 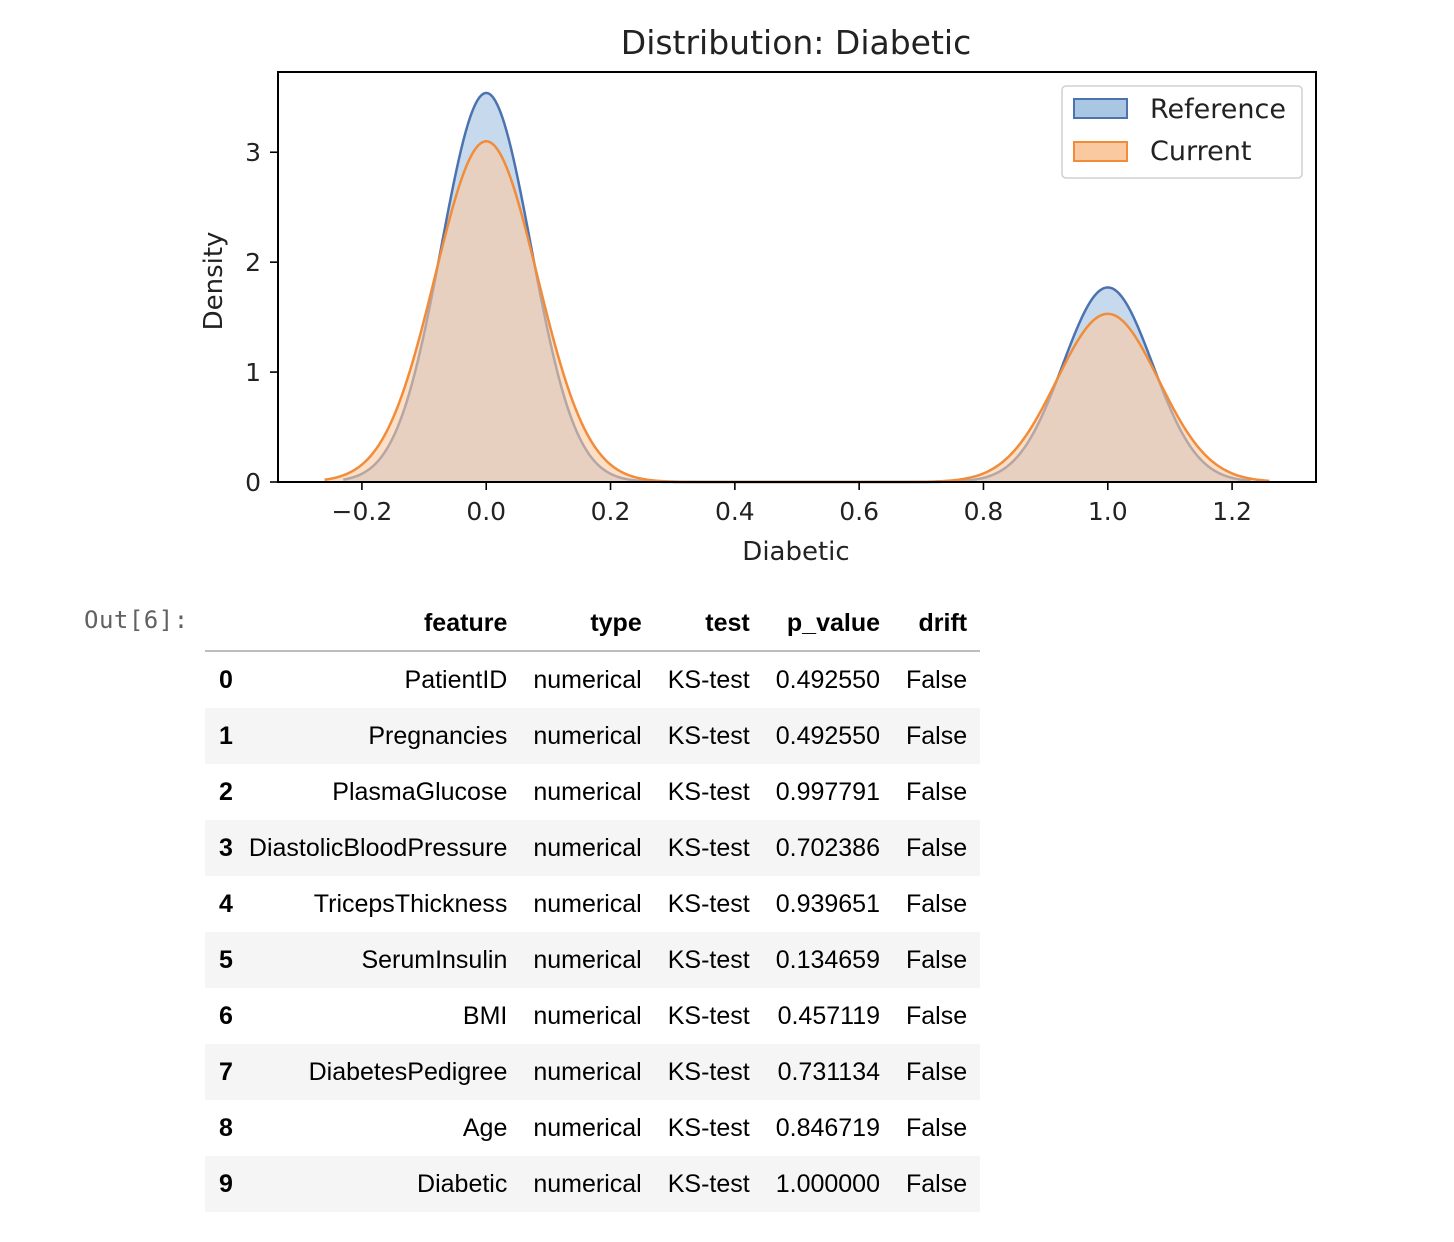 I want to click on y-tick-label: 3, so click(x=253, y=152).